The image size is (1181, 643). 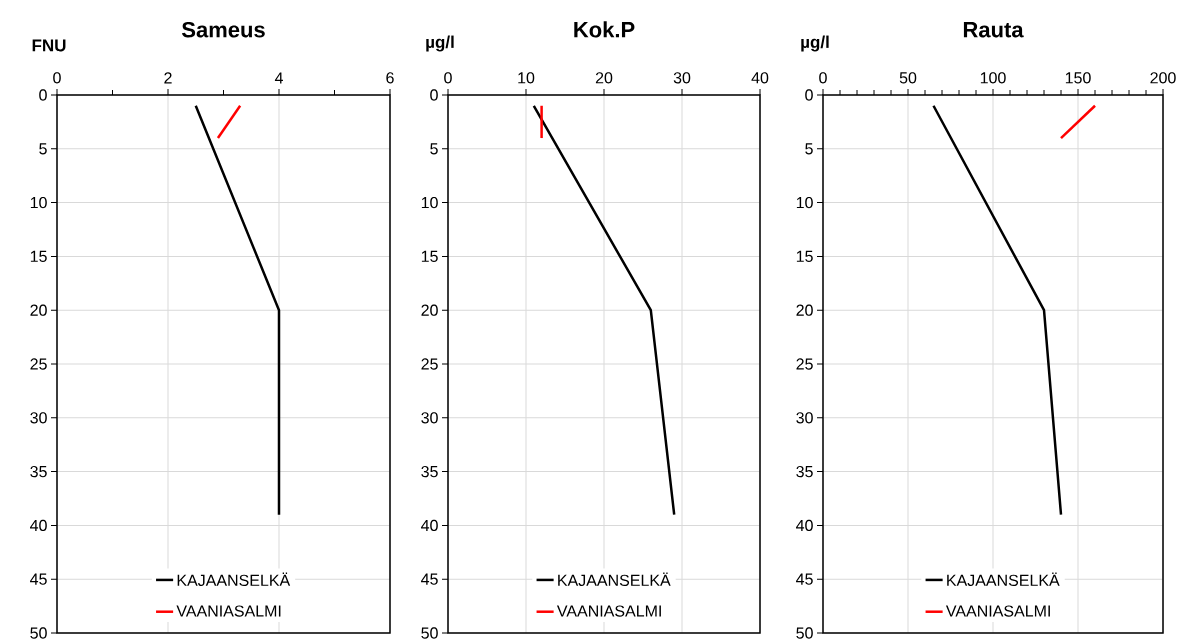 I want to click on x-tick-label: 2, so click(x=168, y=78).